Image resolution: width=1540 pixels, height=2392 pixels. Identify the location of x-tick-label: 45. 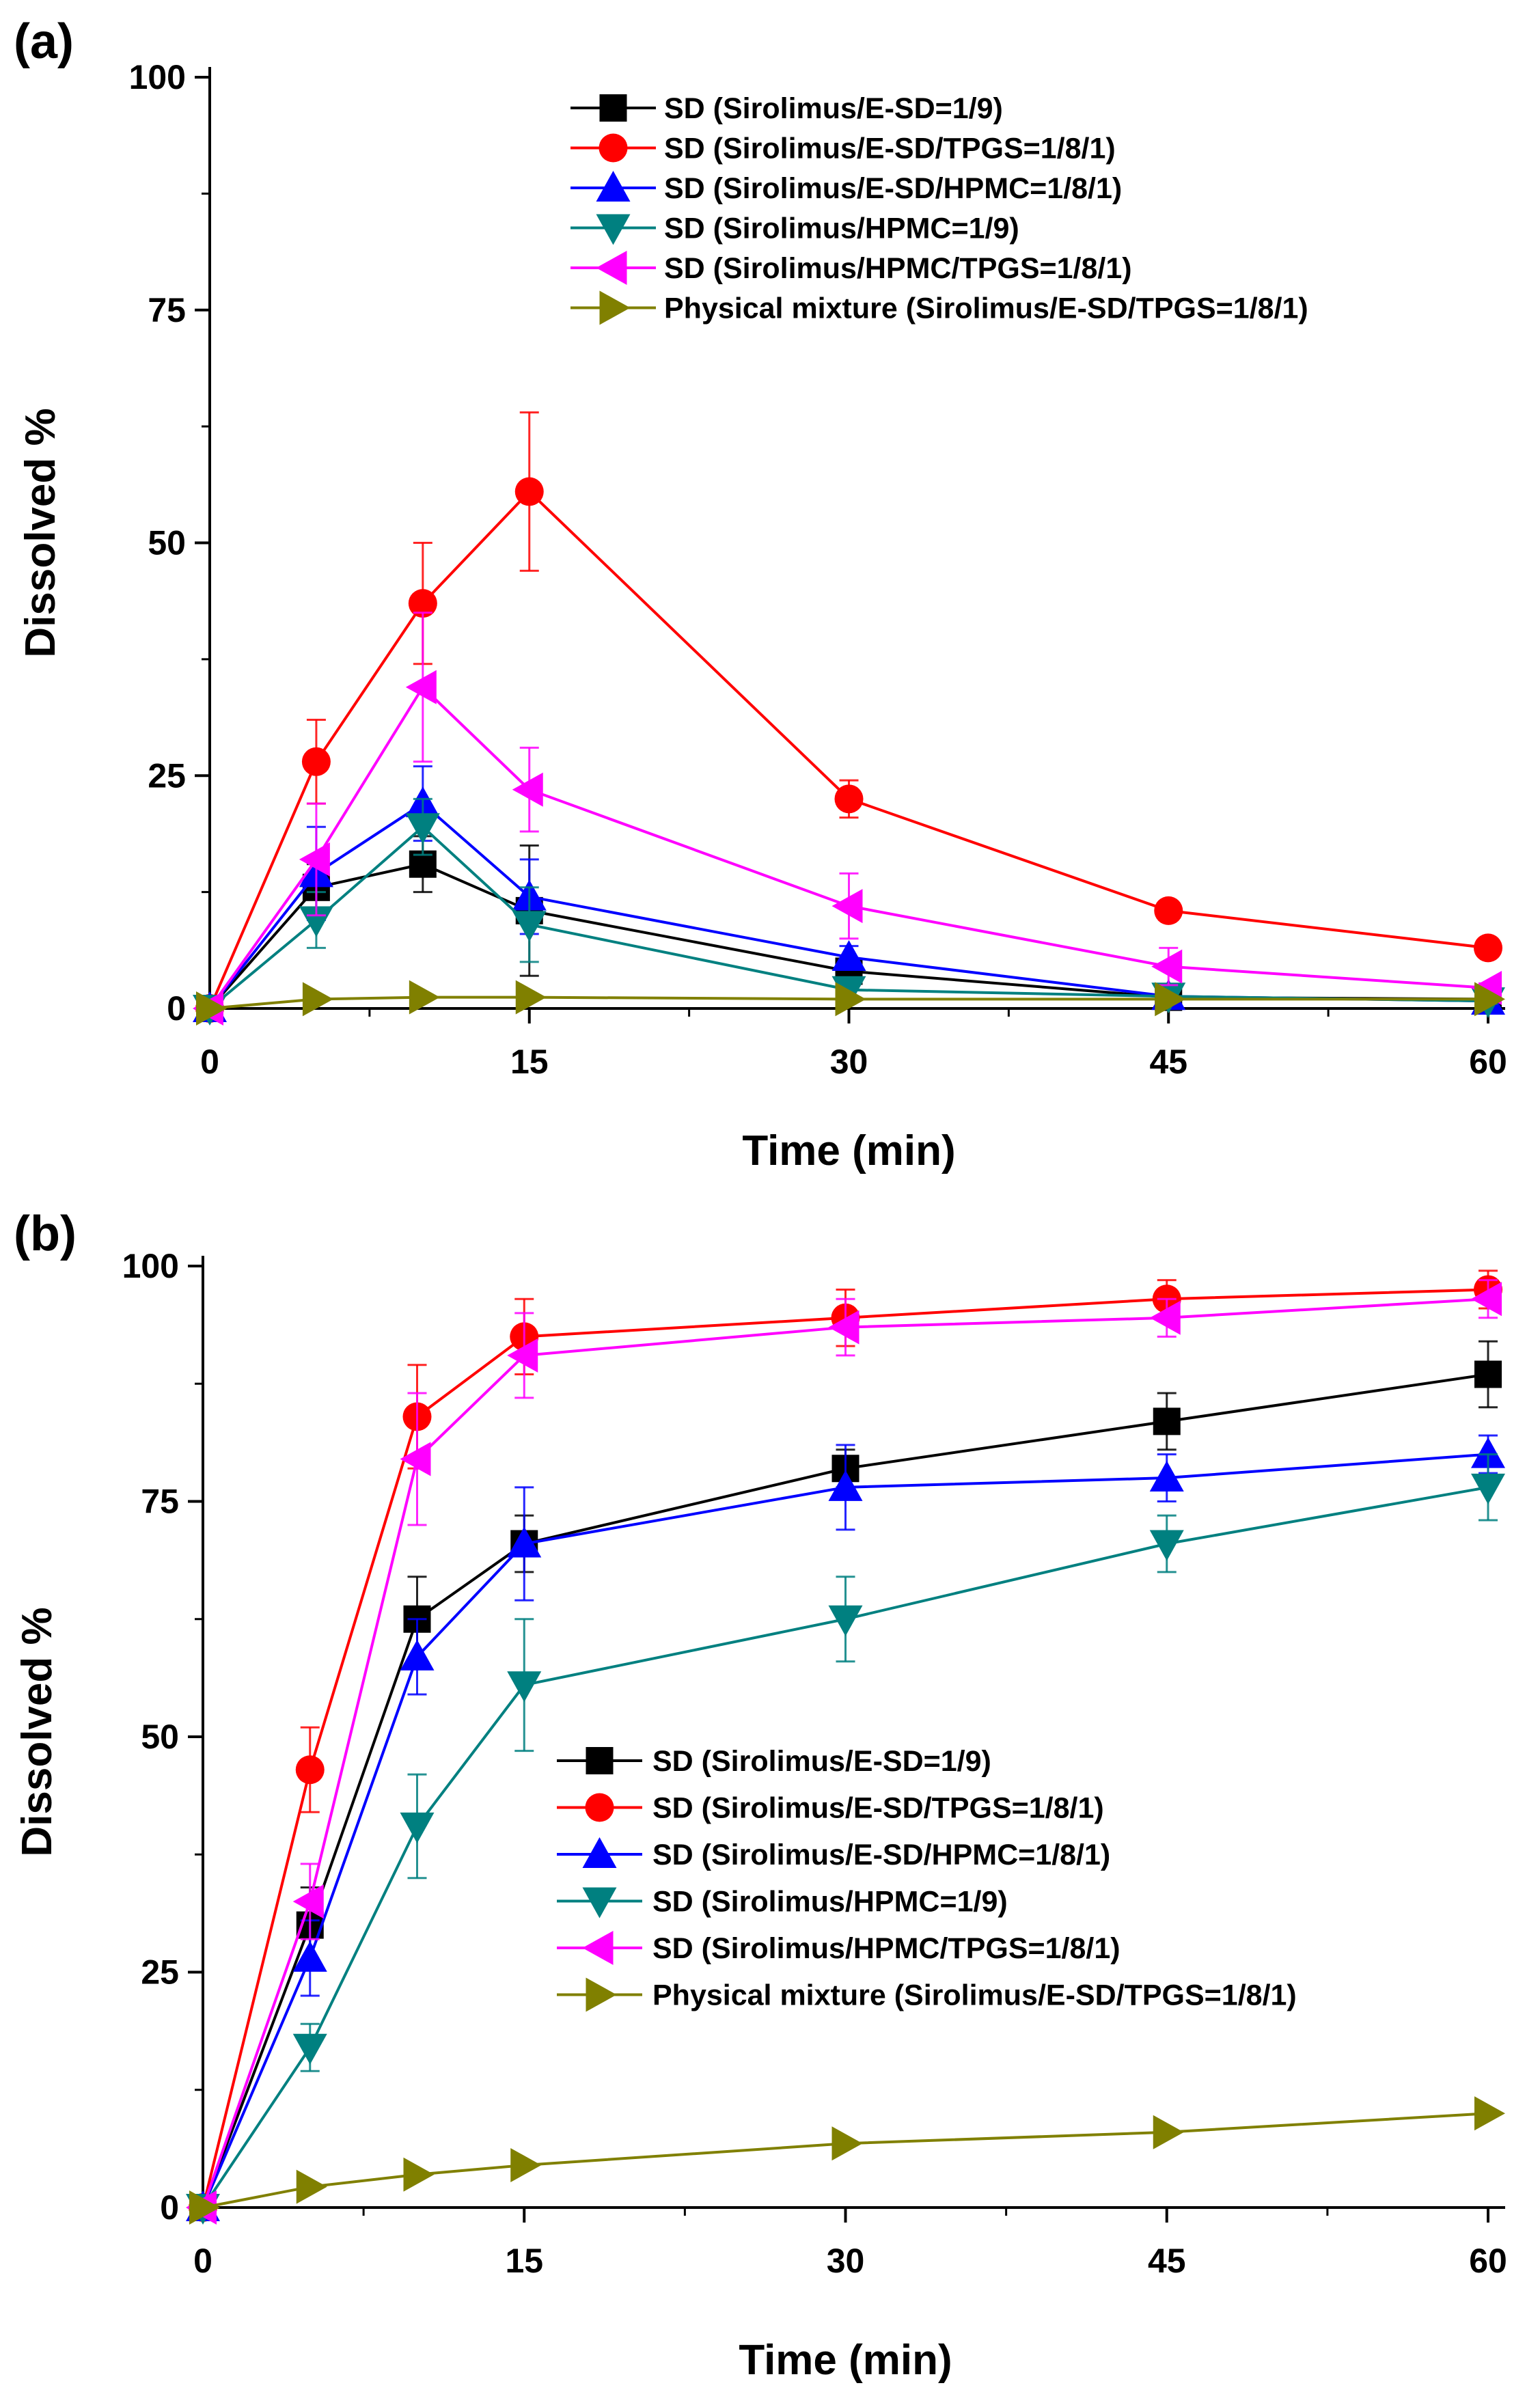
(1167, 2261).